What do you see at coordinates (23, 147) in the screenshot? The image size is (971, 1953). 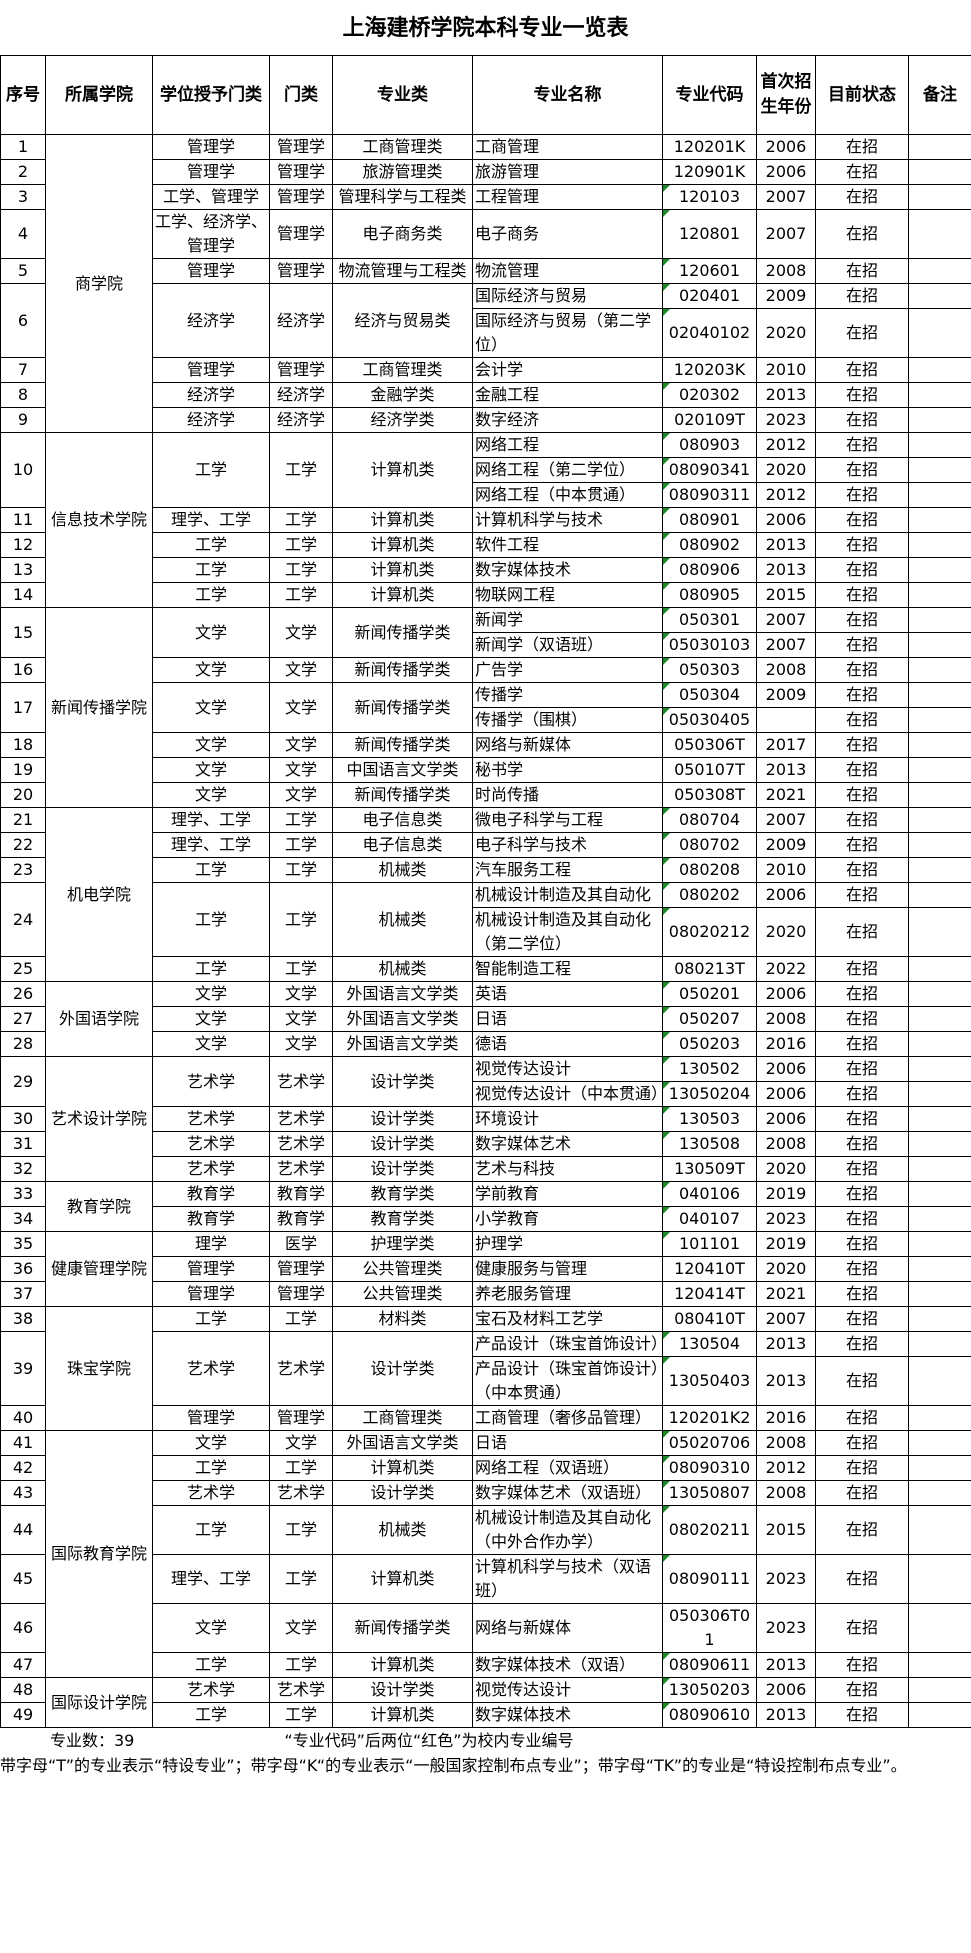 I see `seq-cell: 1` at bounding box center [23, 147].